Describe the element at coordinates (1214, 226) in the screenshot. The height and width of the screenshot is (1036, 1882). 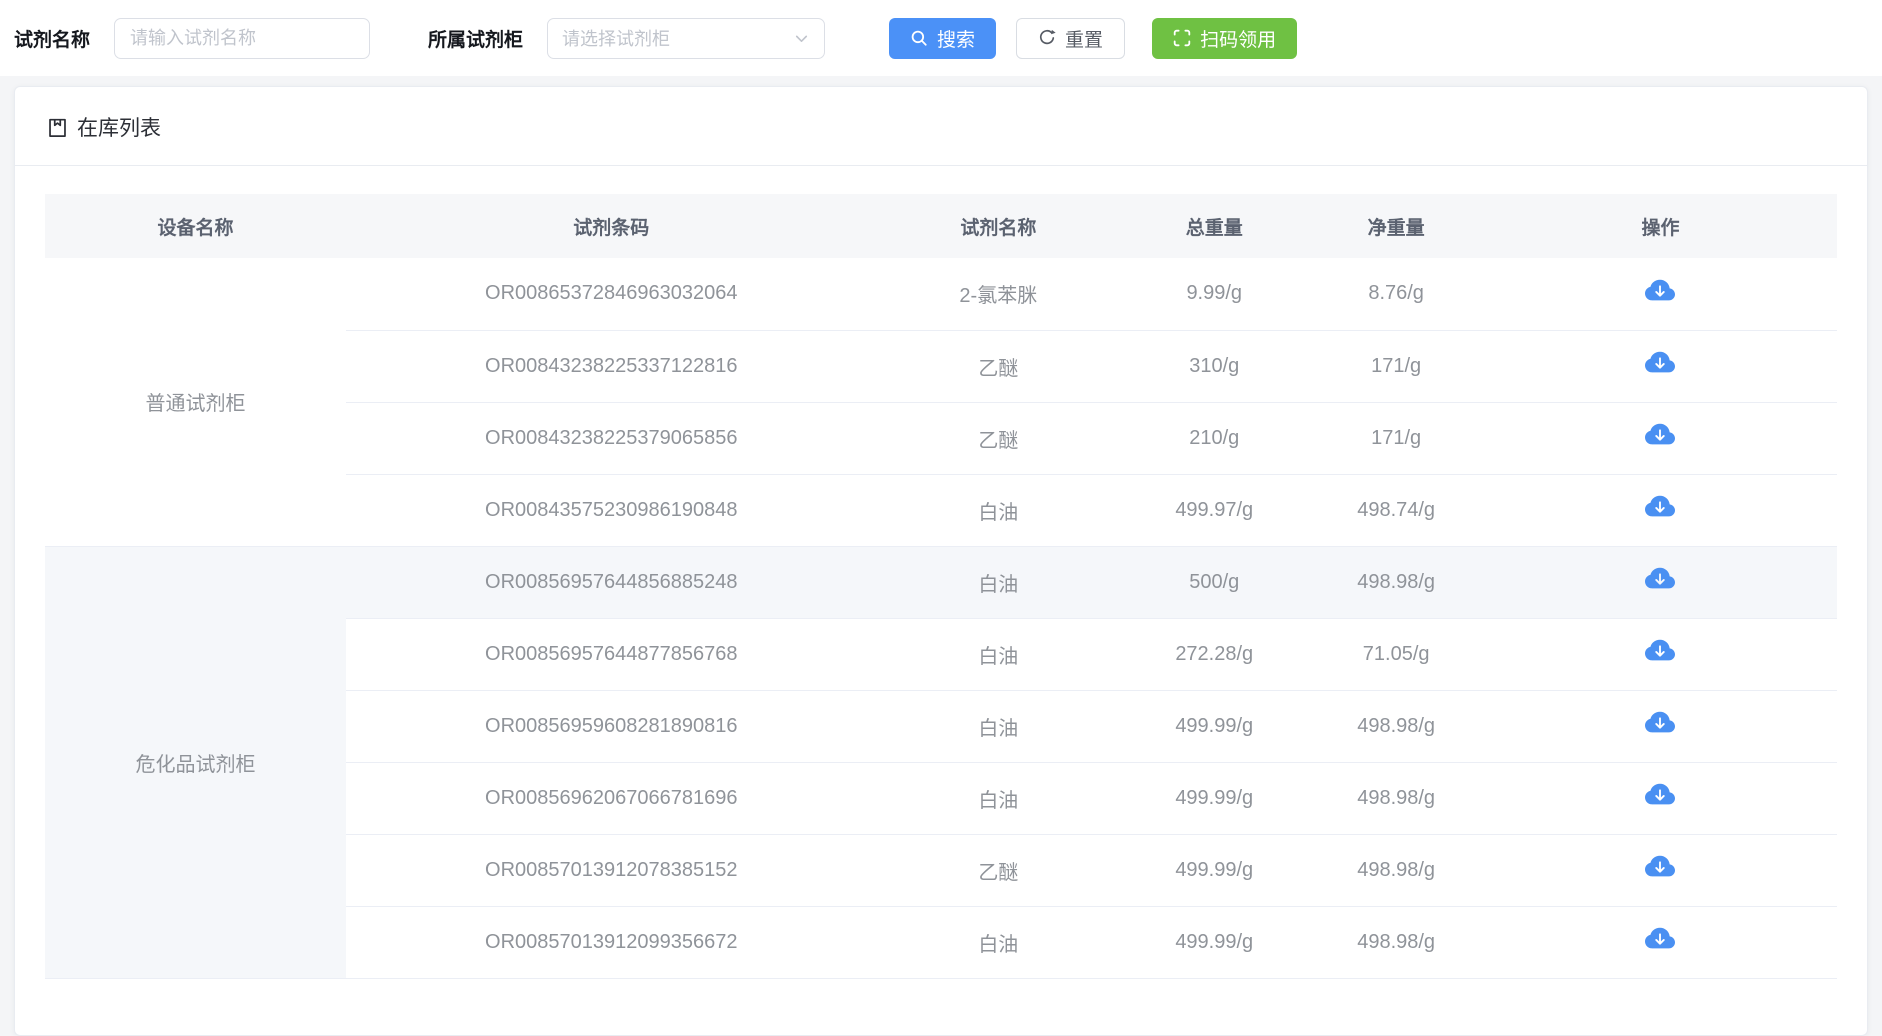
I see `col-total-weight: 总重量` at that location.